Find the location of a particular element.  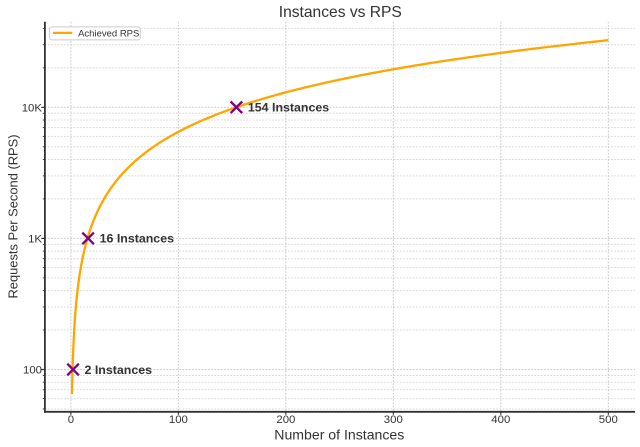

svg-text: Number of Instances is located at coordinates (339, 434).